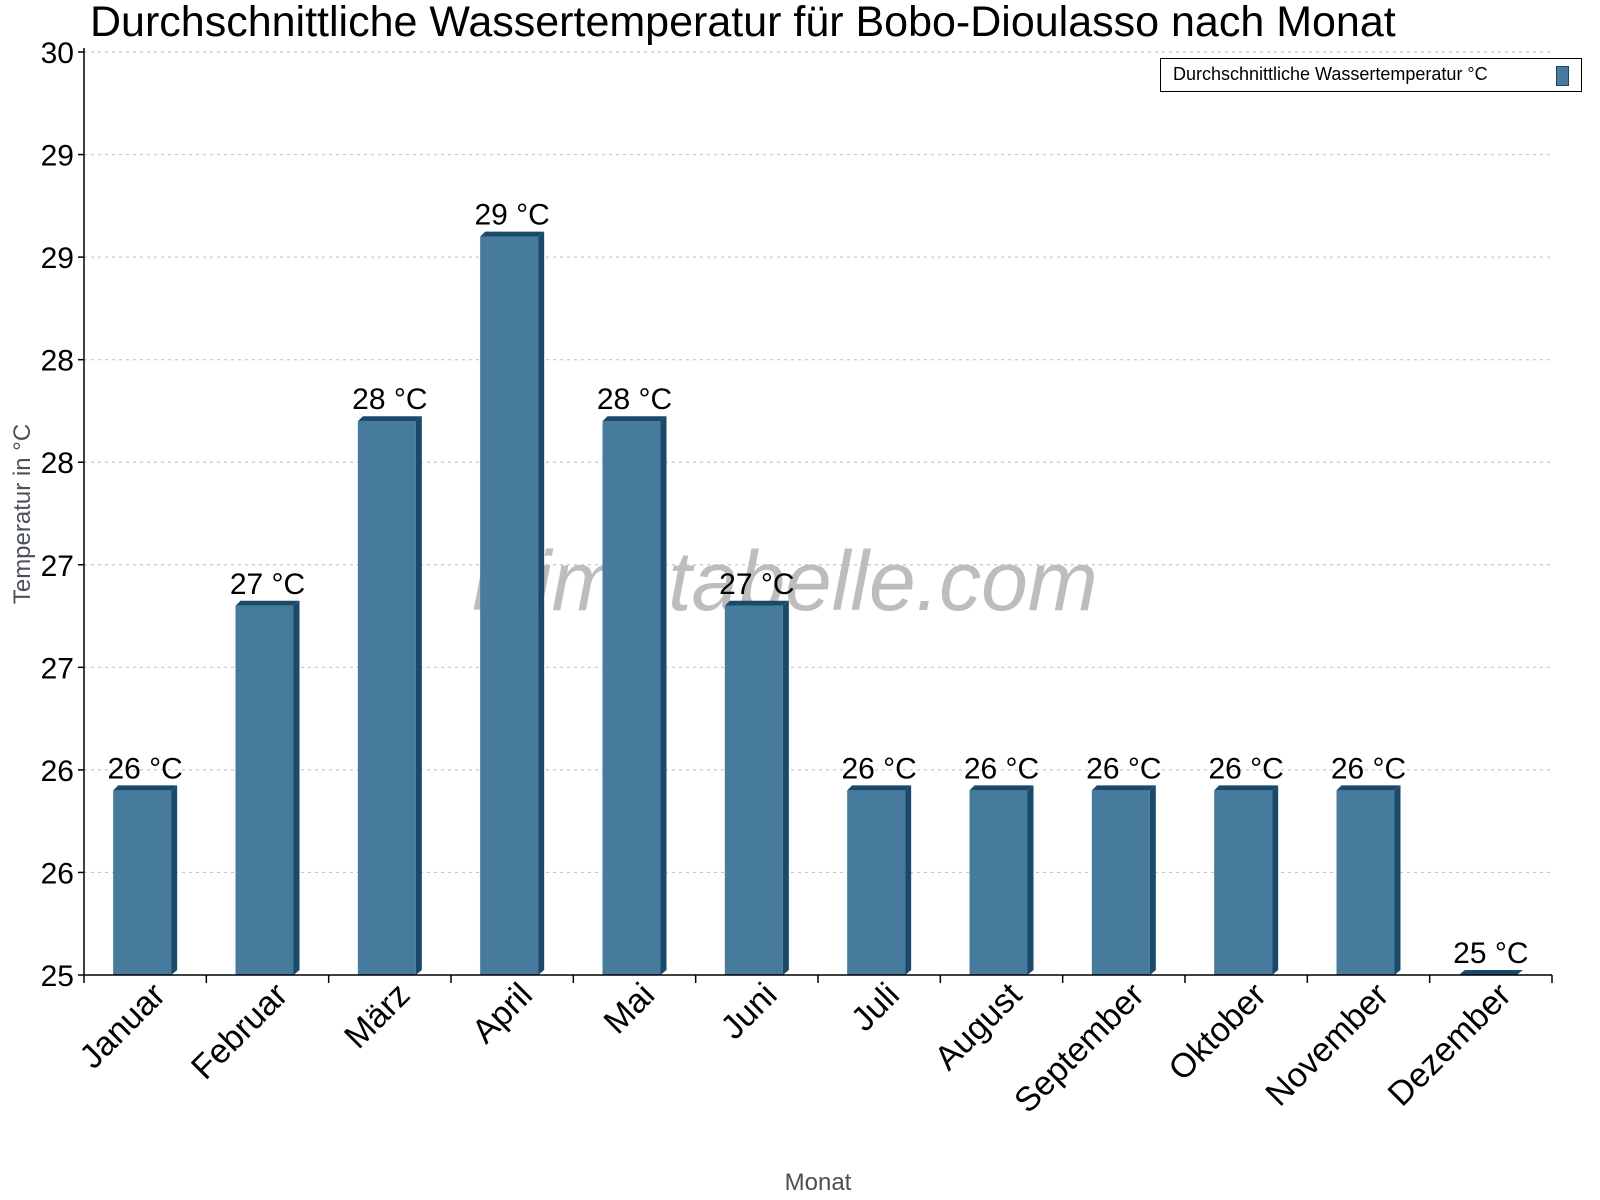  I want to click on bar-mai: 28 °C, so click(634, 679).